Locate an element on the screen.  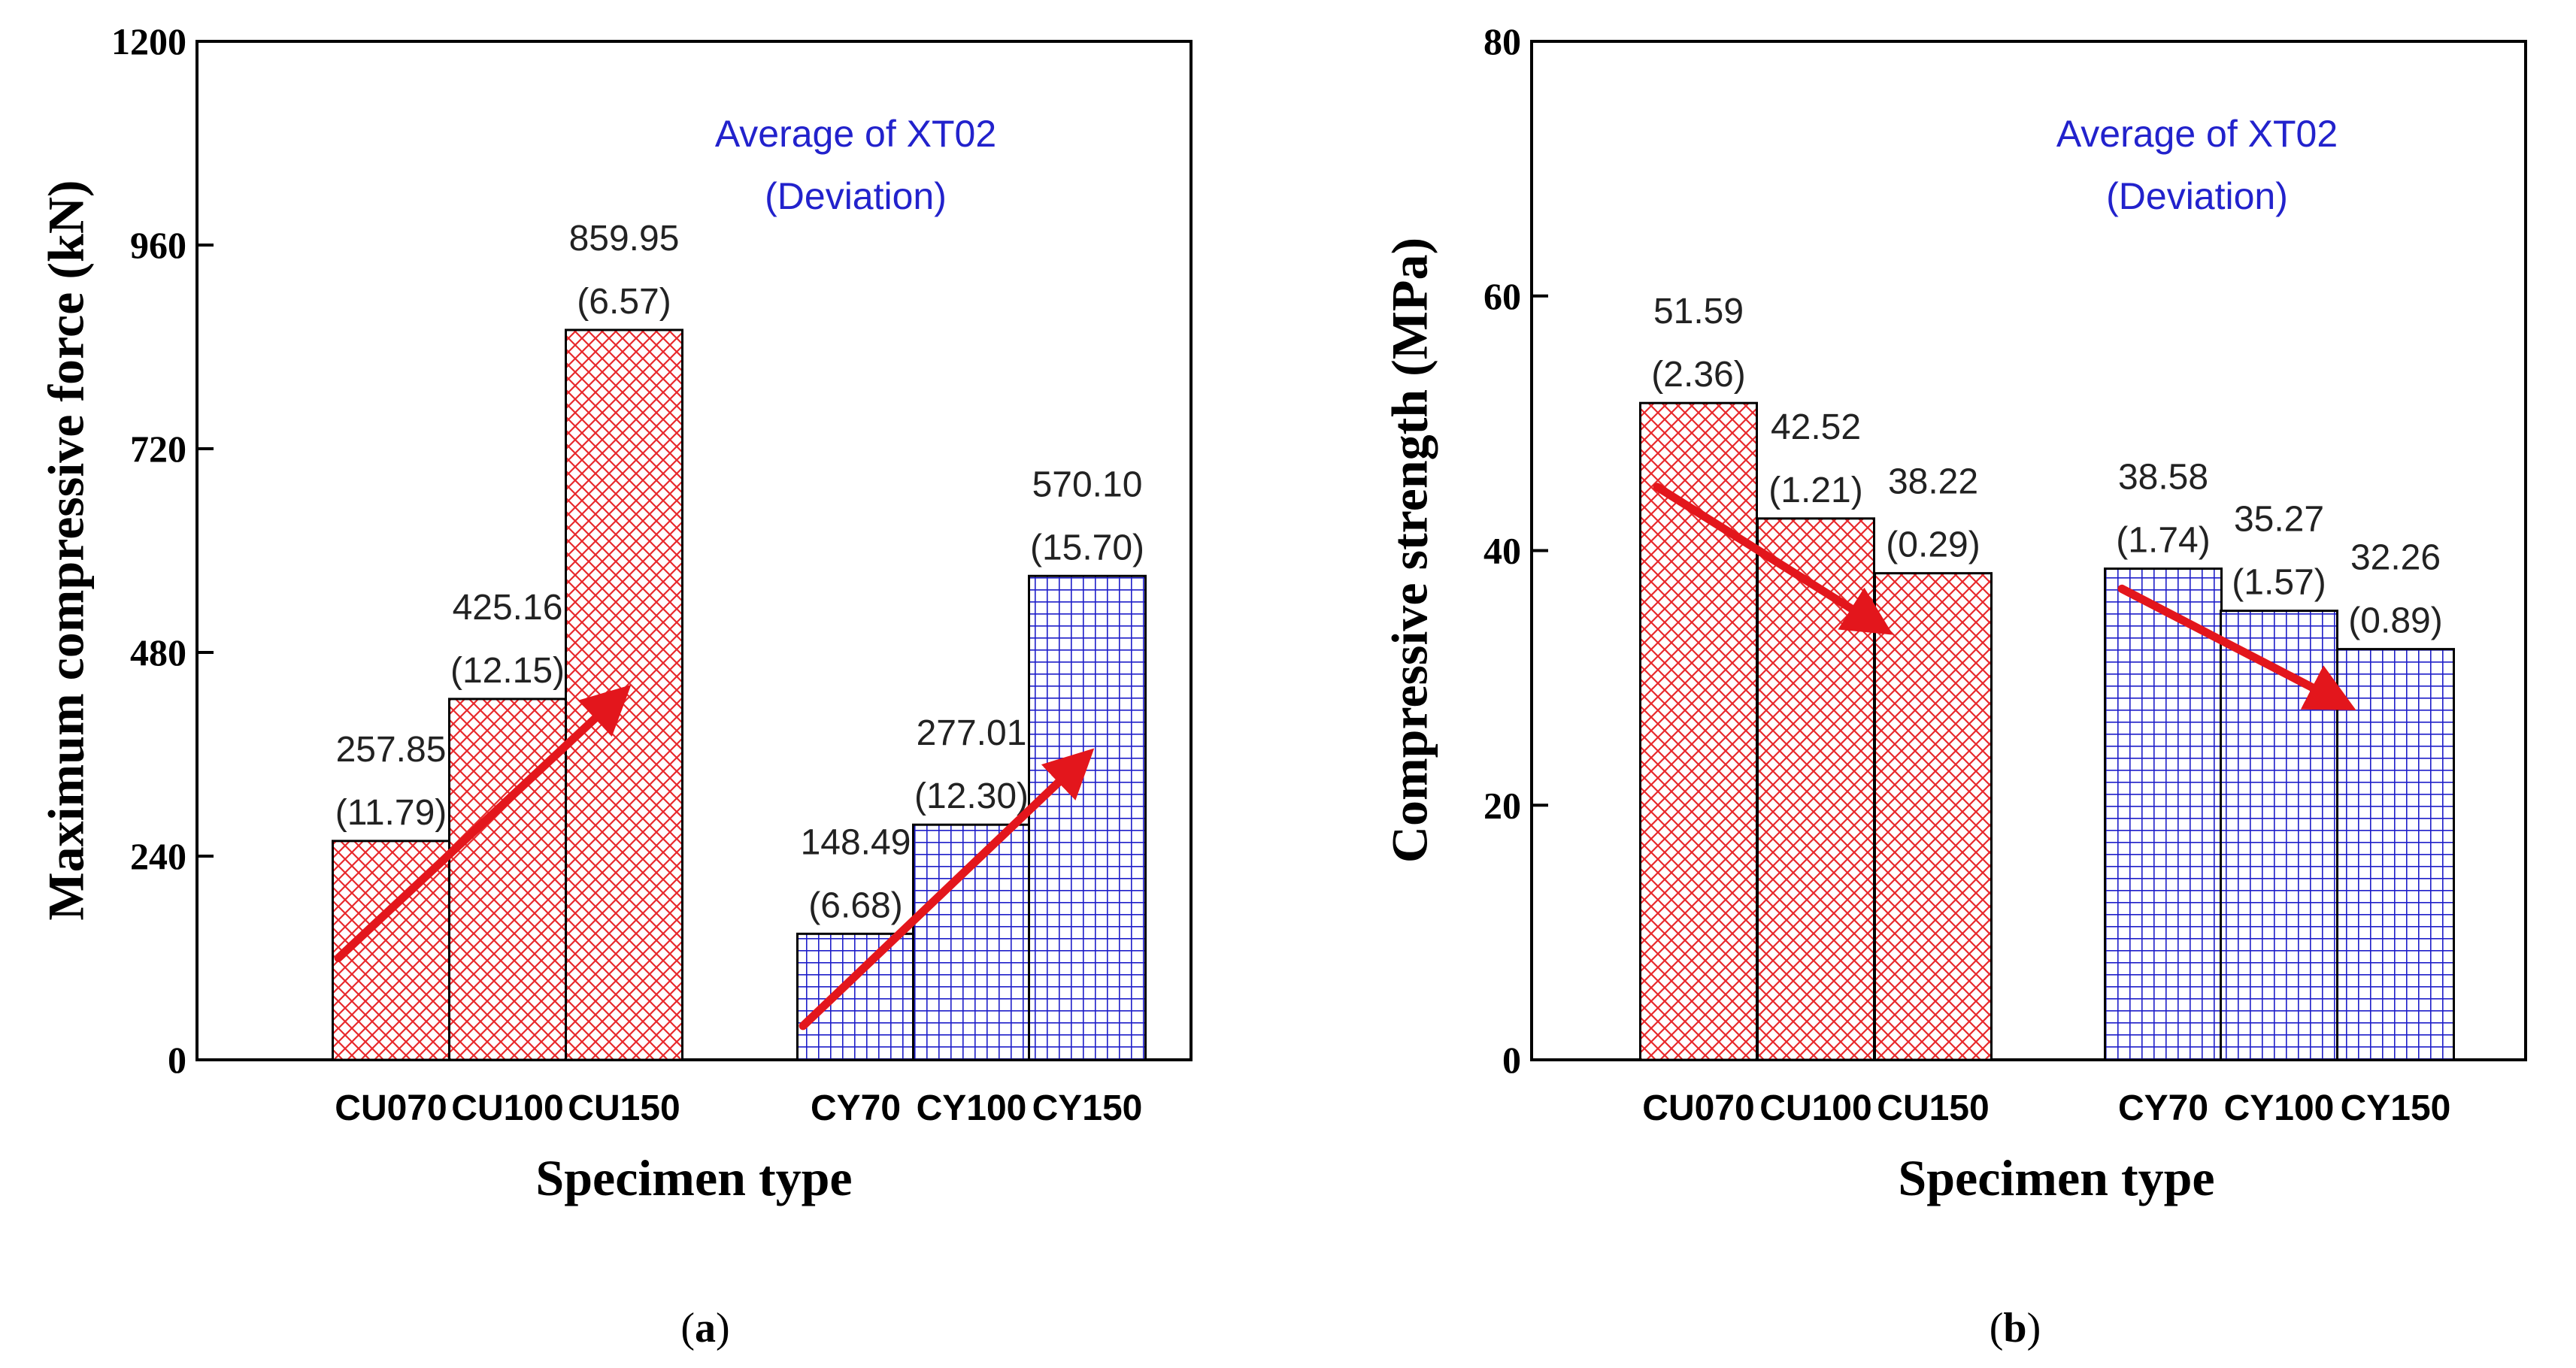
y-ticks: 0 20 40 60 80 is located at coordinates (1515, 550).